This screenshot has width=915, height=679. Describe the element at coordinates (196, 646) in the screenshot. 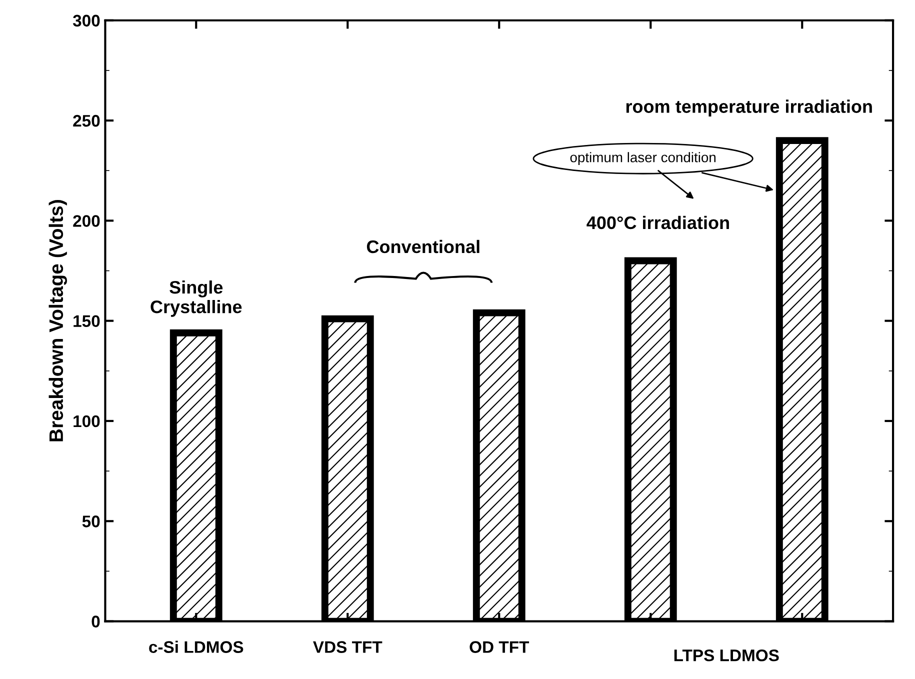

I see `x-tick-label: c-Si LDMOS` at that location.